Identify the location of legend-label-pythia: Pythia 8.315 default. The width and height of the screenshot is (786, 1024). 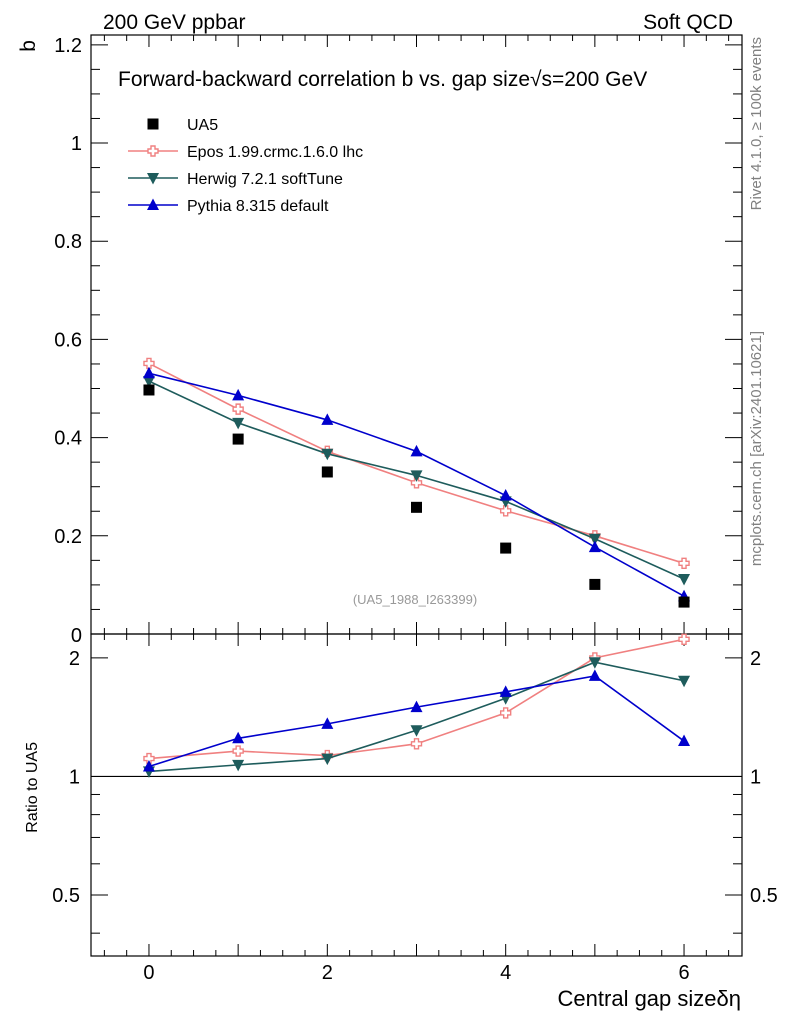
(258, 206).